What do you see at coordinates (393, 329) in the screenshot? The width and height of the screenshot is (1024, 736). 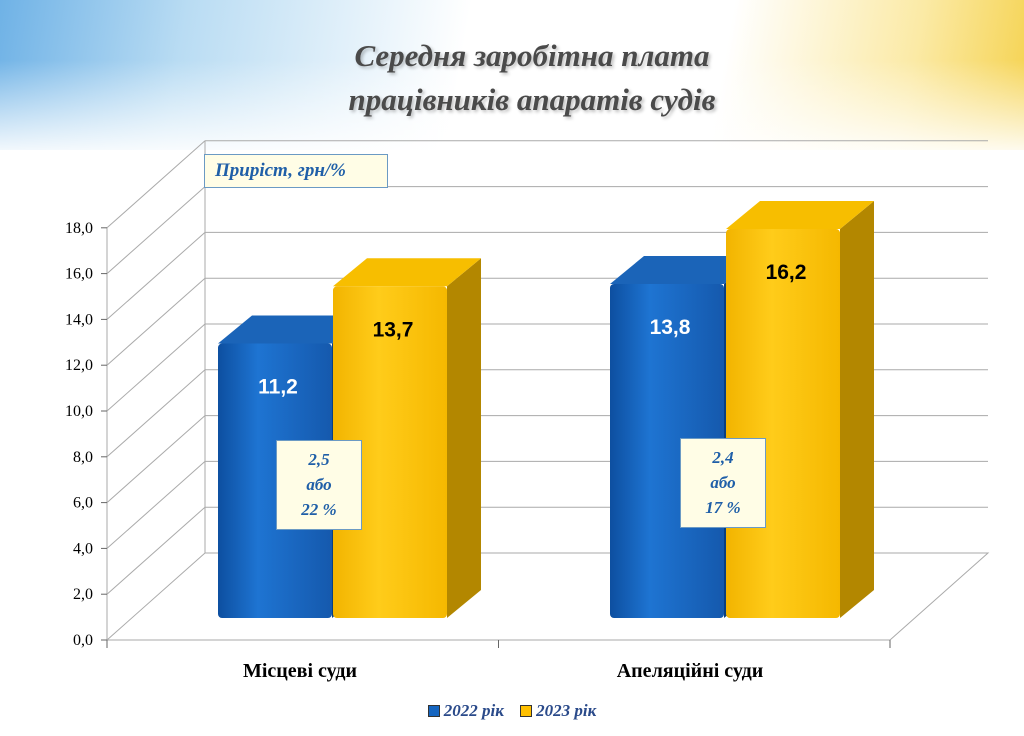 I see `bar-value-label: 13,7` at bounding box center [393, 329].